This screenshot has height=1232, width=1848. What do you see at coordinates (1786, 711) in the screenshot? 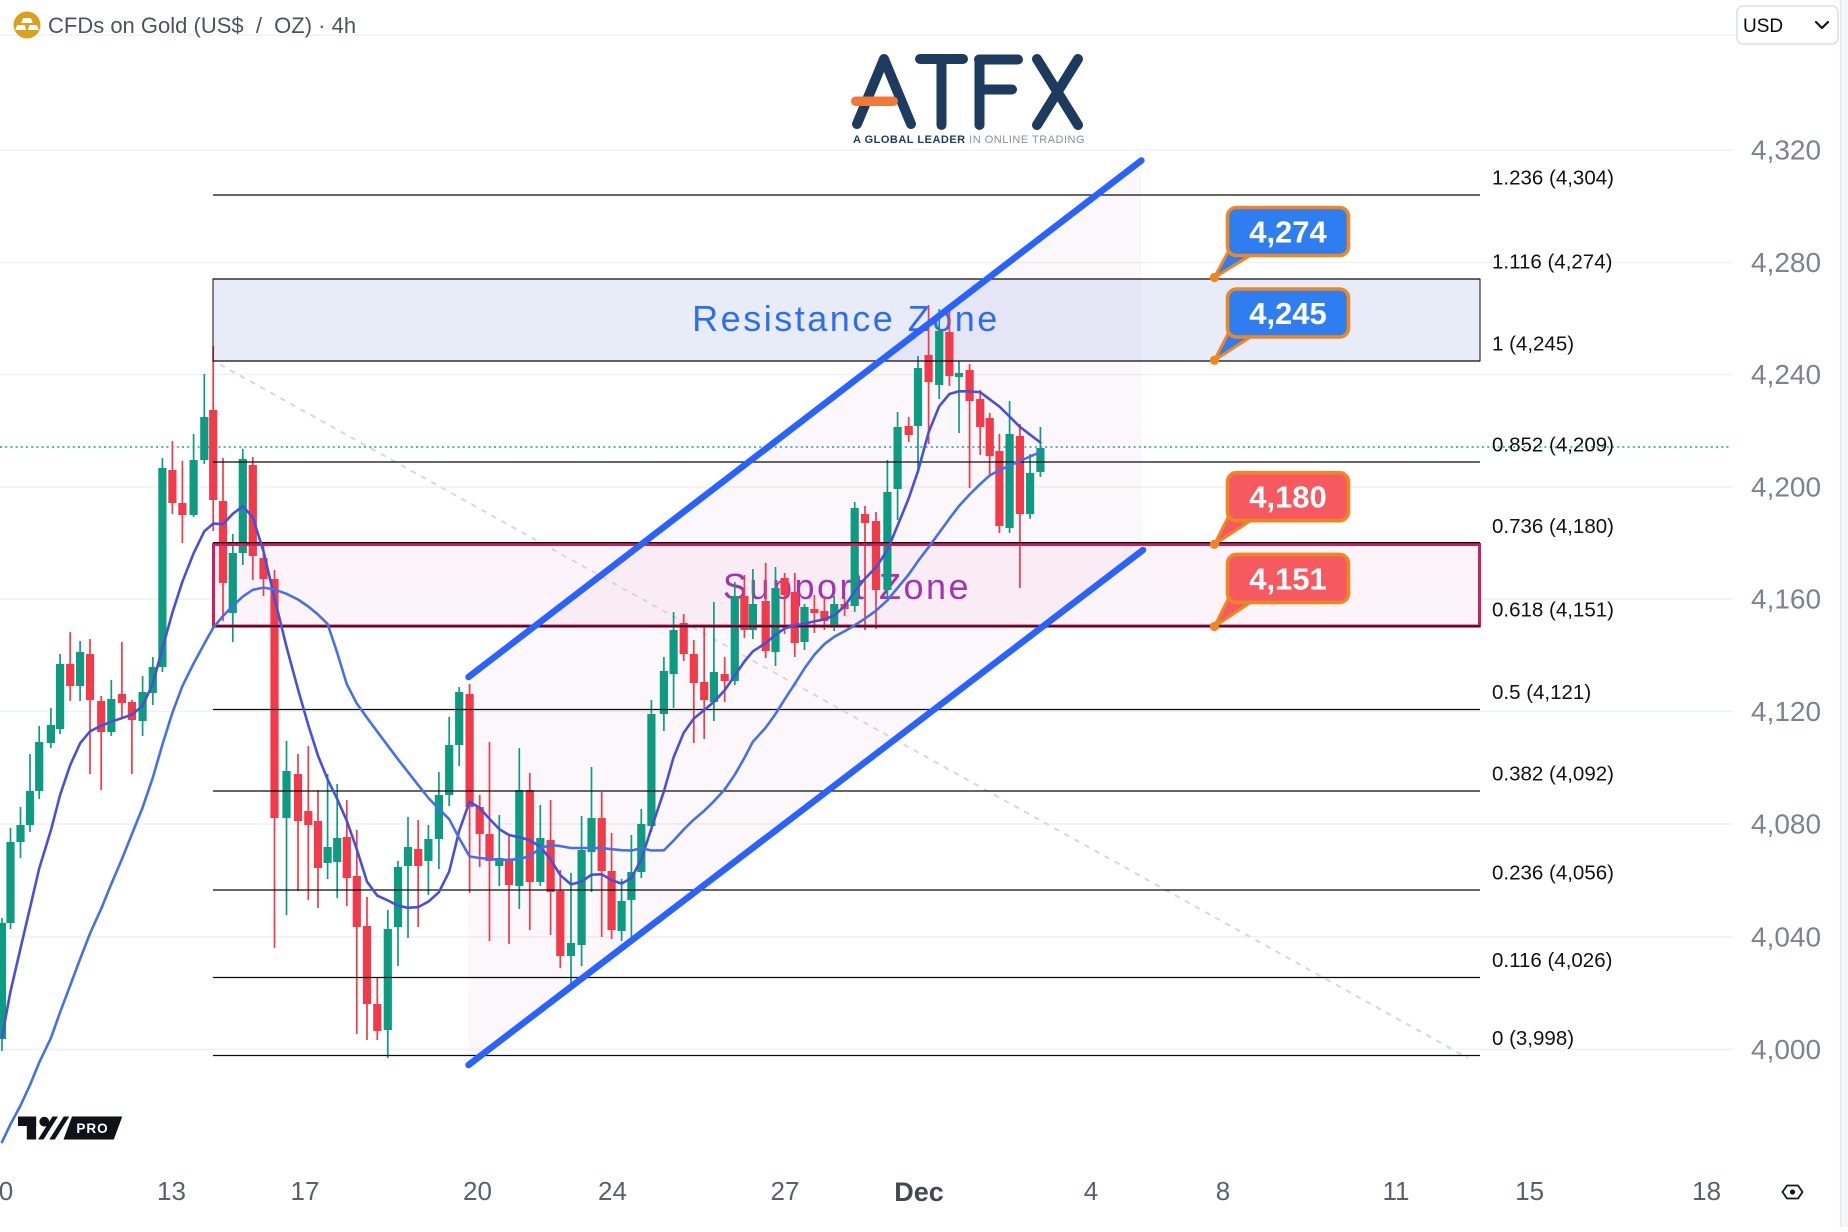
I see `svg-text: 4,120` at bounding box center [1786, 711].